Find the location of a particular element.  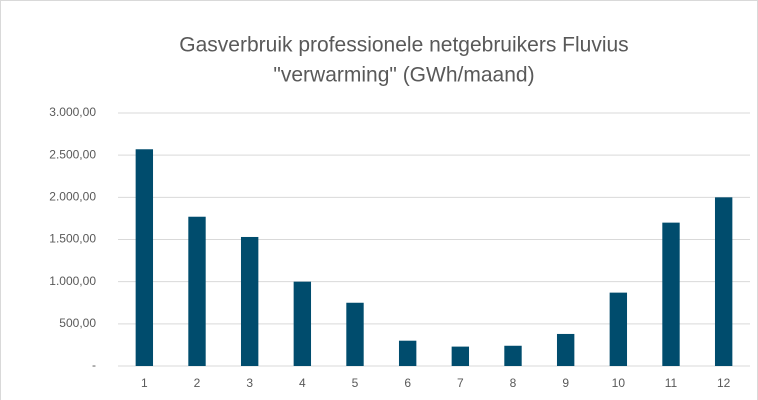

x-tick-label: 10 is located at coordinates (619, 383).